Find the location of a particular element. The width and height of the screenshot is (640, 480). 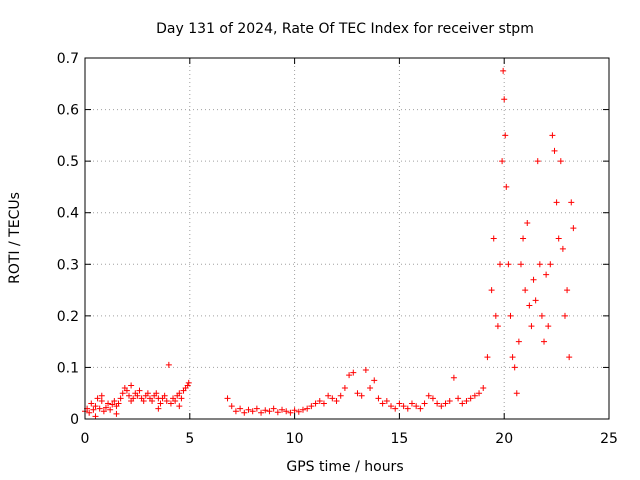

y-axis-label: ROTI / TECUs is located at coordinates (15, 238).